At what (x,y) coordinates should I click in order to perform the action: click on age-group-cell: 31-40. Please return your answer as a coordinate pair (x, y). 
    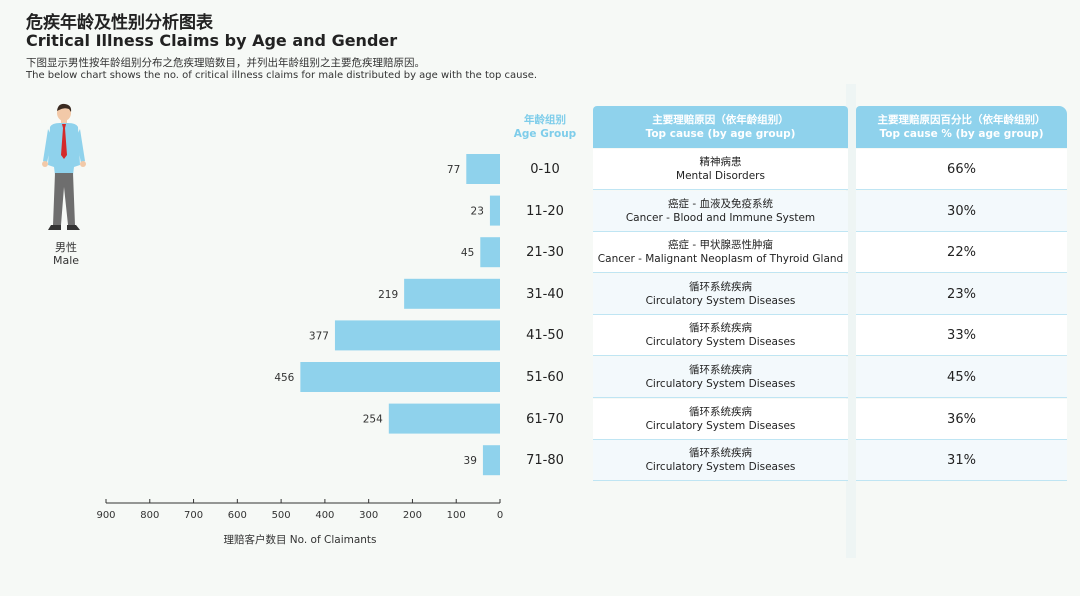
    Looking at the image, I should click on (545, 294).